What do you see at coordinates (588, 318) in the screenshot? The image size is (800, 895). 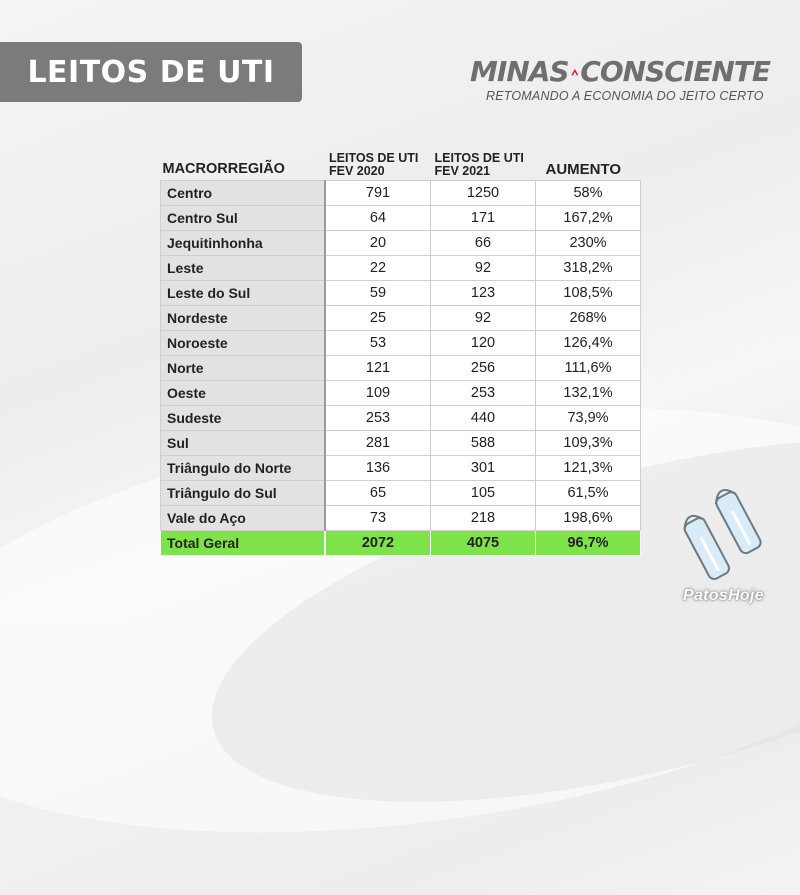 I see `aumento-cell: 268%` at bounding box center [588, 318].